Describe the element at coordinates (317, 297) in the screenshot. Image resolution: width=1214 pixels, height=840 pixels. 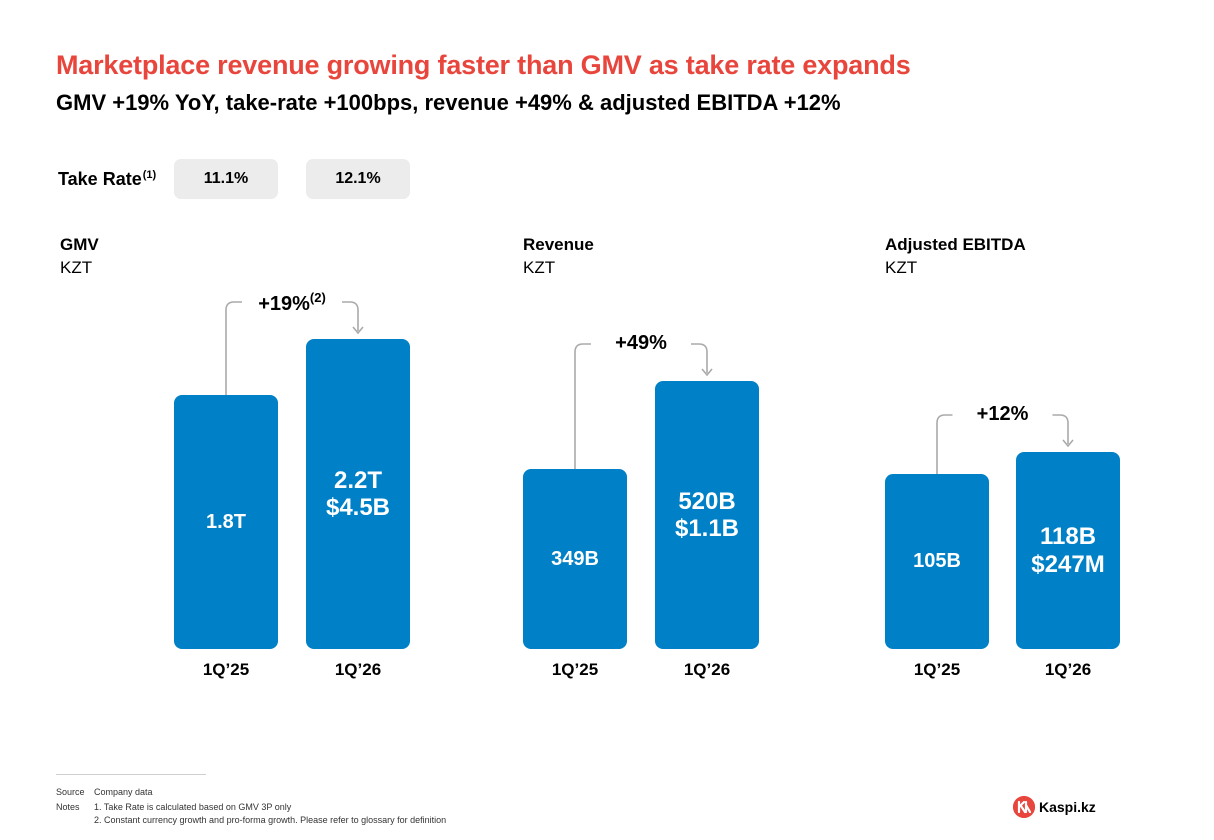
I see `gmv-growth-note-ref: (2)` at that location.